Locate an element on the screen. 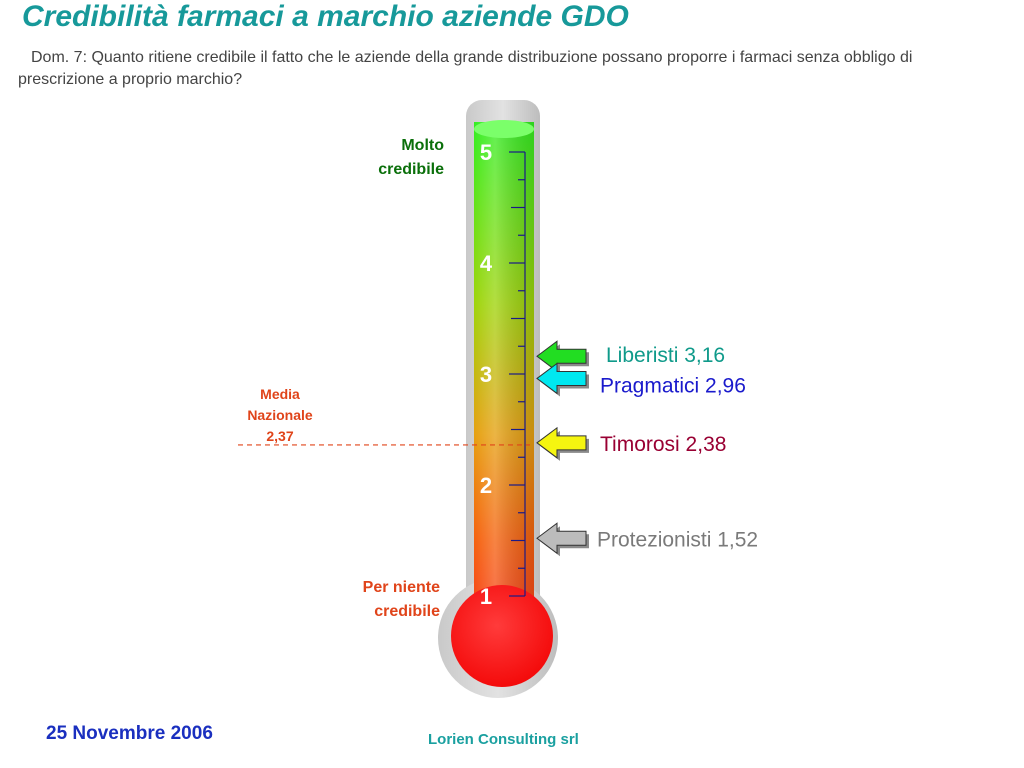  bottom-label-line2: credibile is located at coordinates (407, 611).